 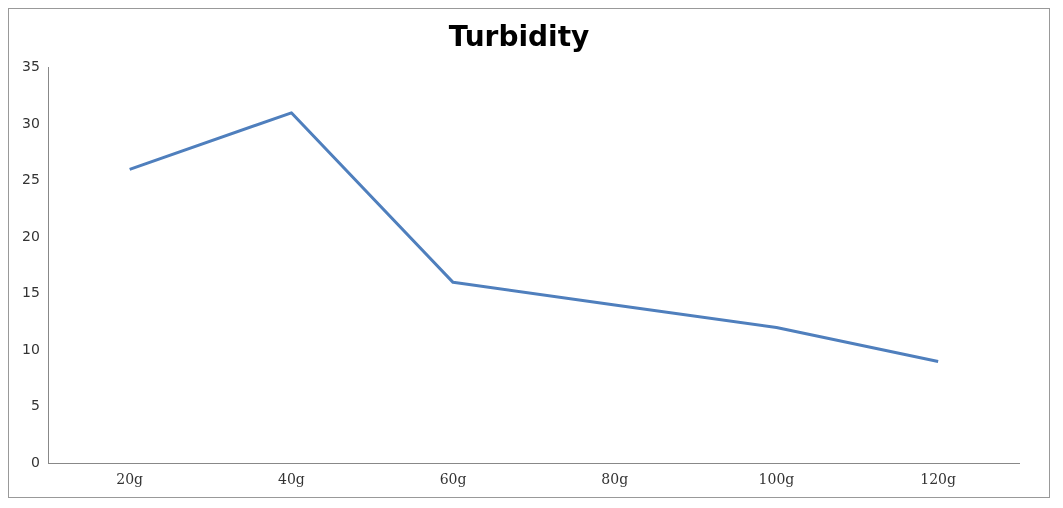 I want to click on x-tick-label: 80g, so click(x=615, y=479).